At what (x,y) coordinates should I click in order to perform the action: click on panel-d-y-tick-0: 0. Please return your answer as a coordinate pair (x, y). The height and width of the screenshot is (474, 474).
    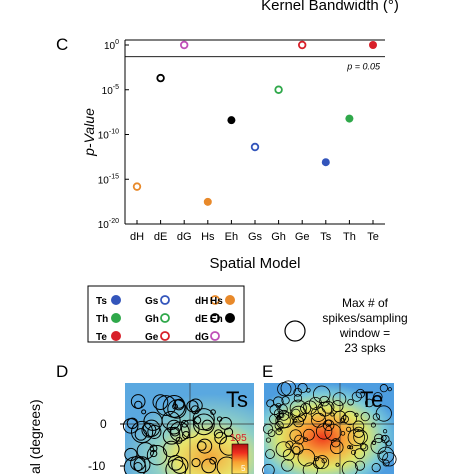
    Looking at the image, I should click on (103, 424).